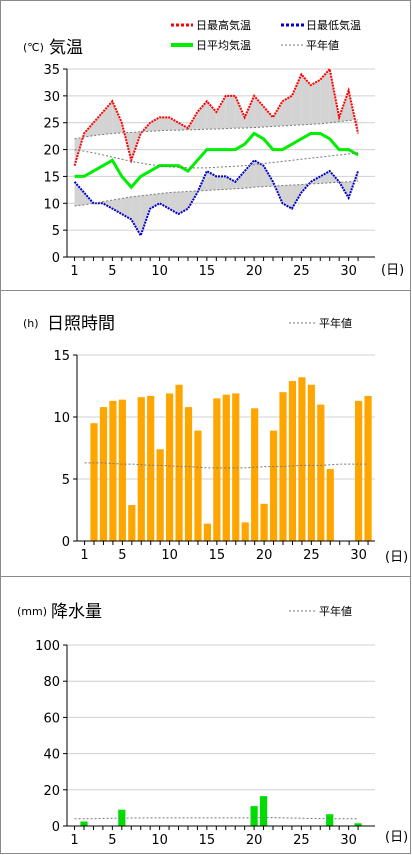  I want to click on sun-x-tick-label: 10, so click(169, 555).